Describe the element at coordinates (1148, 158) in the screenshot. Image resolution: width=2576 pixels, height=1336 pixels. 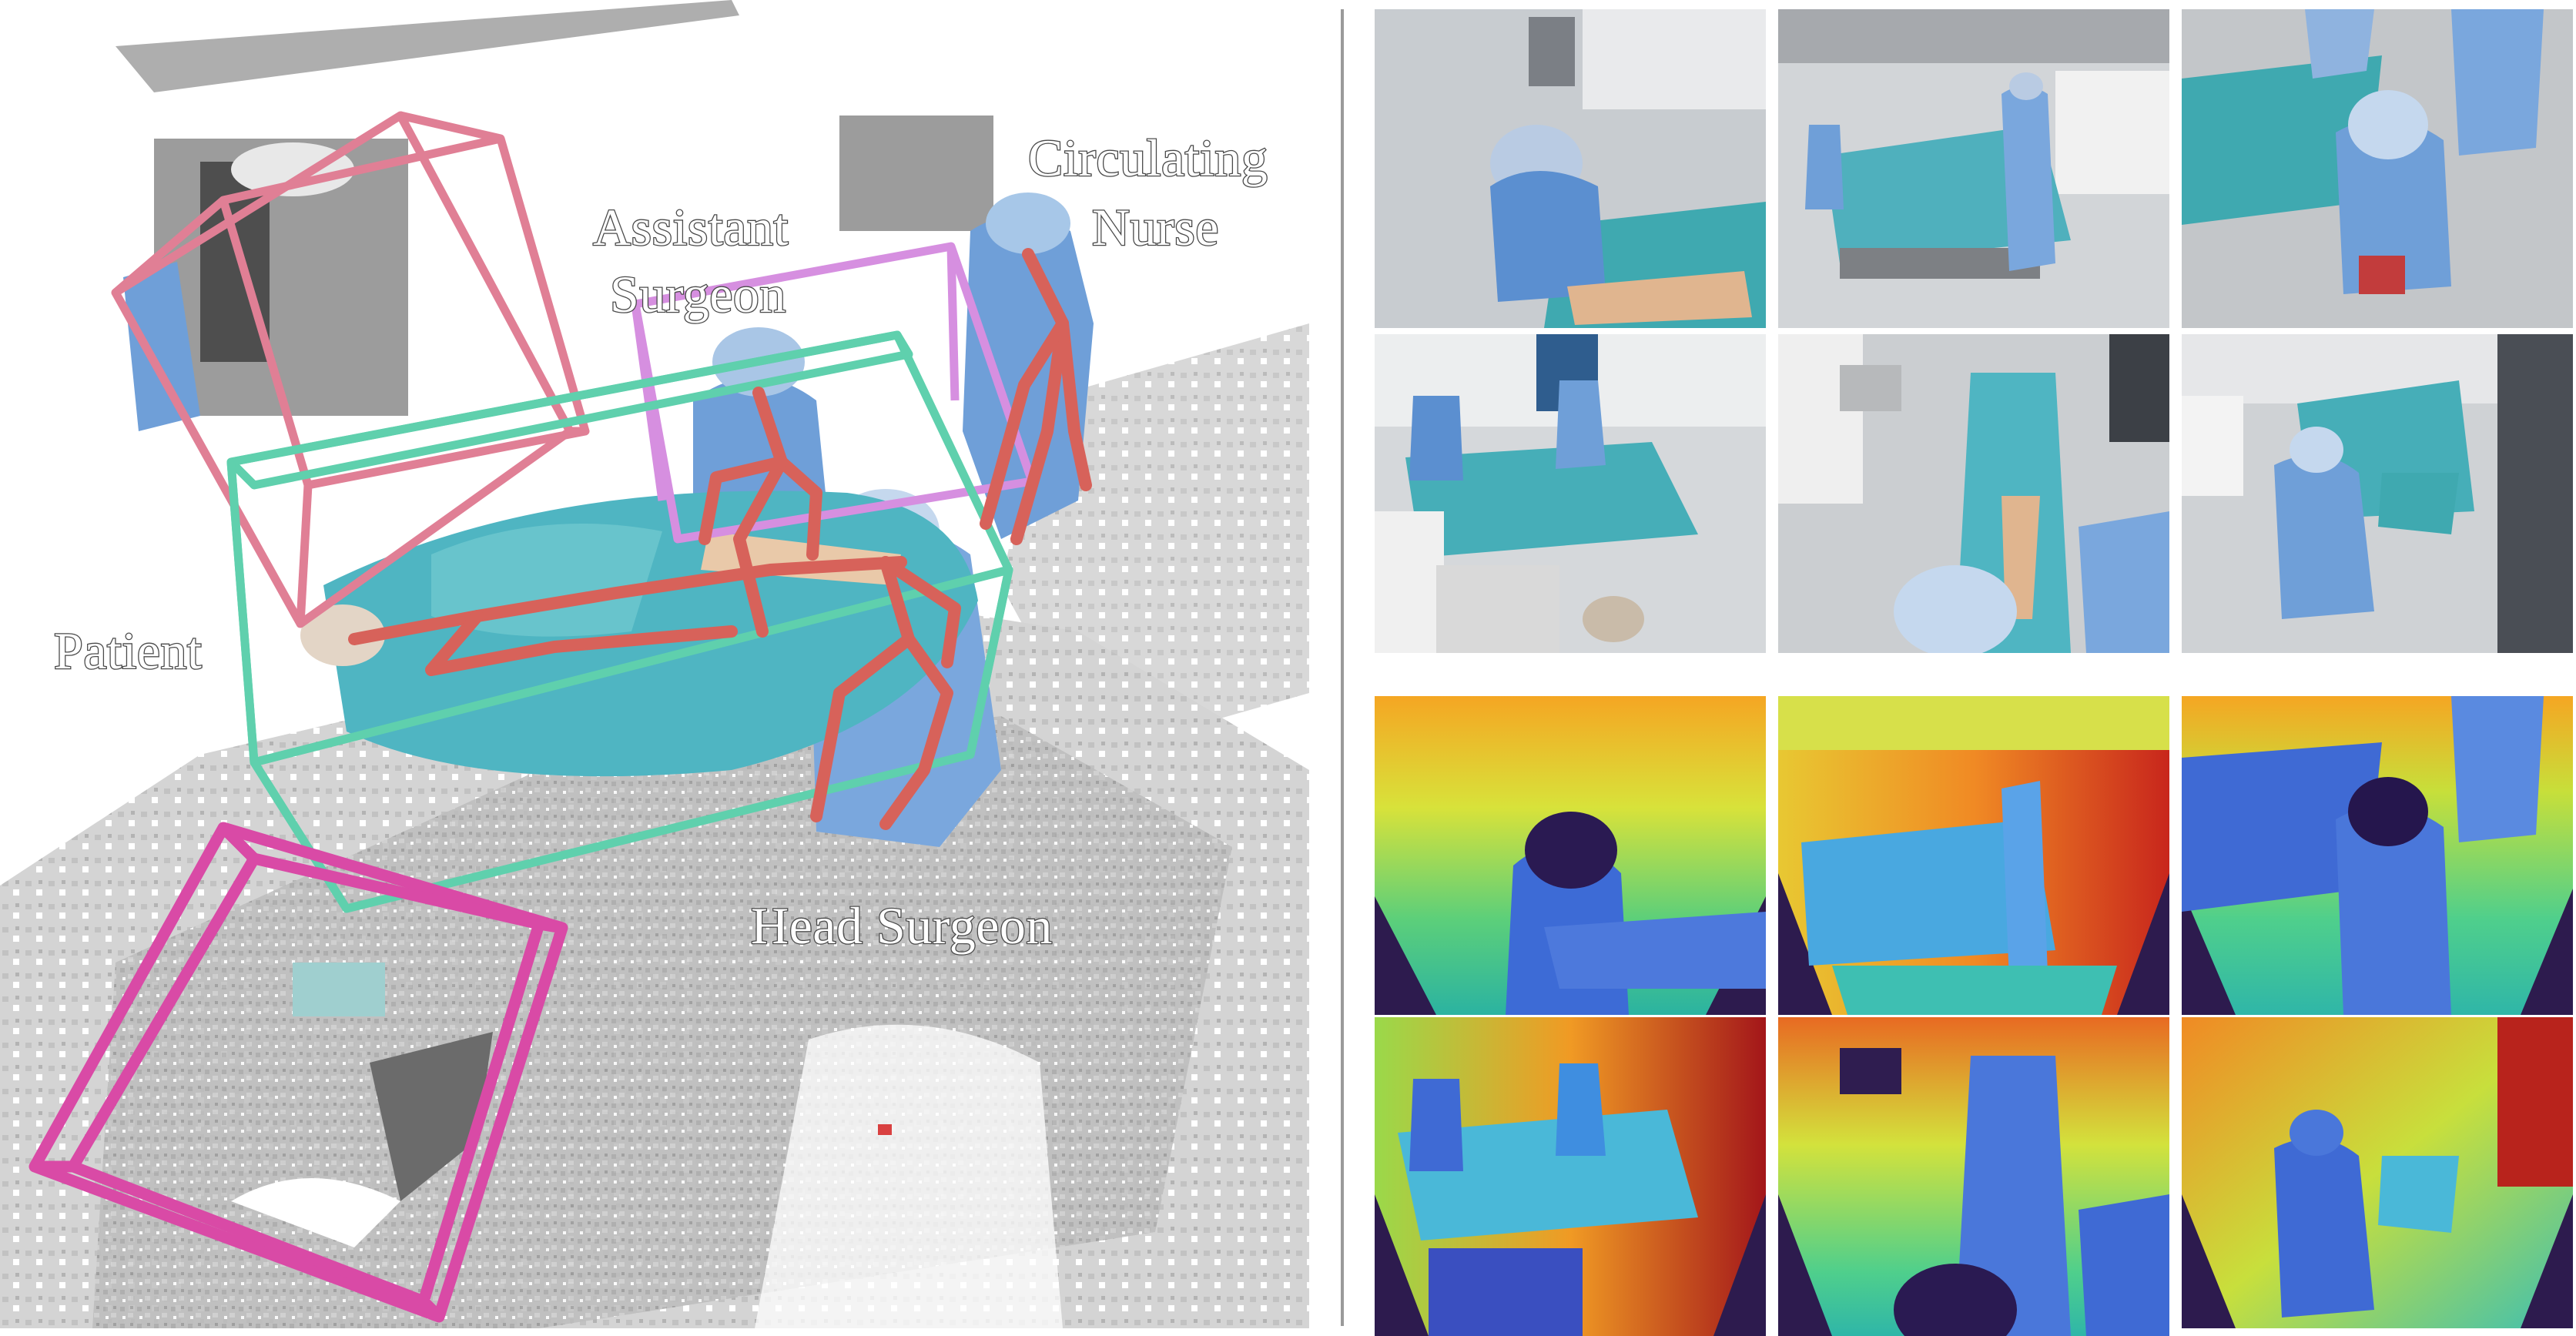
I see `label-circulating-nurse-1: Circulating` at that location.